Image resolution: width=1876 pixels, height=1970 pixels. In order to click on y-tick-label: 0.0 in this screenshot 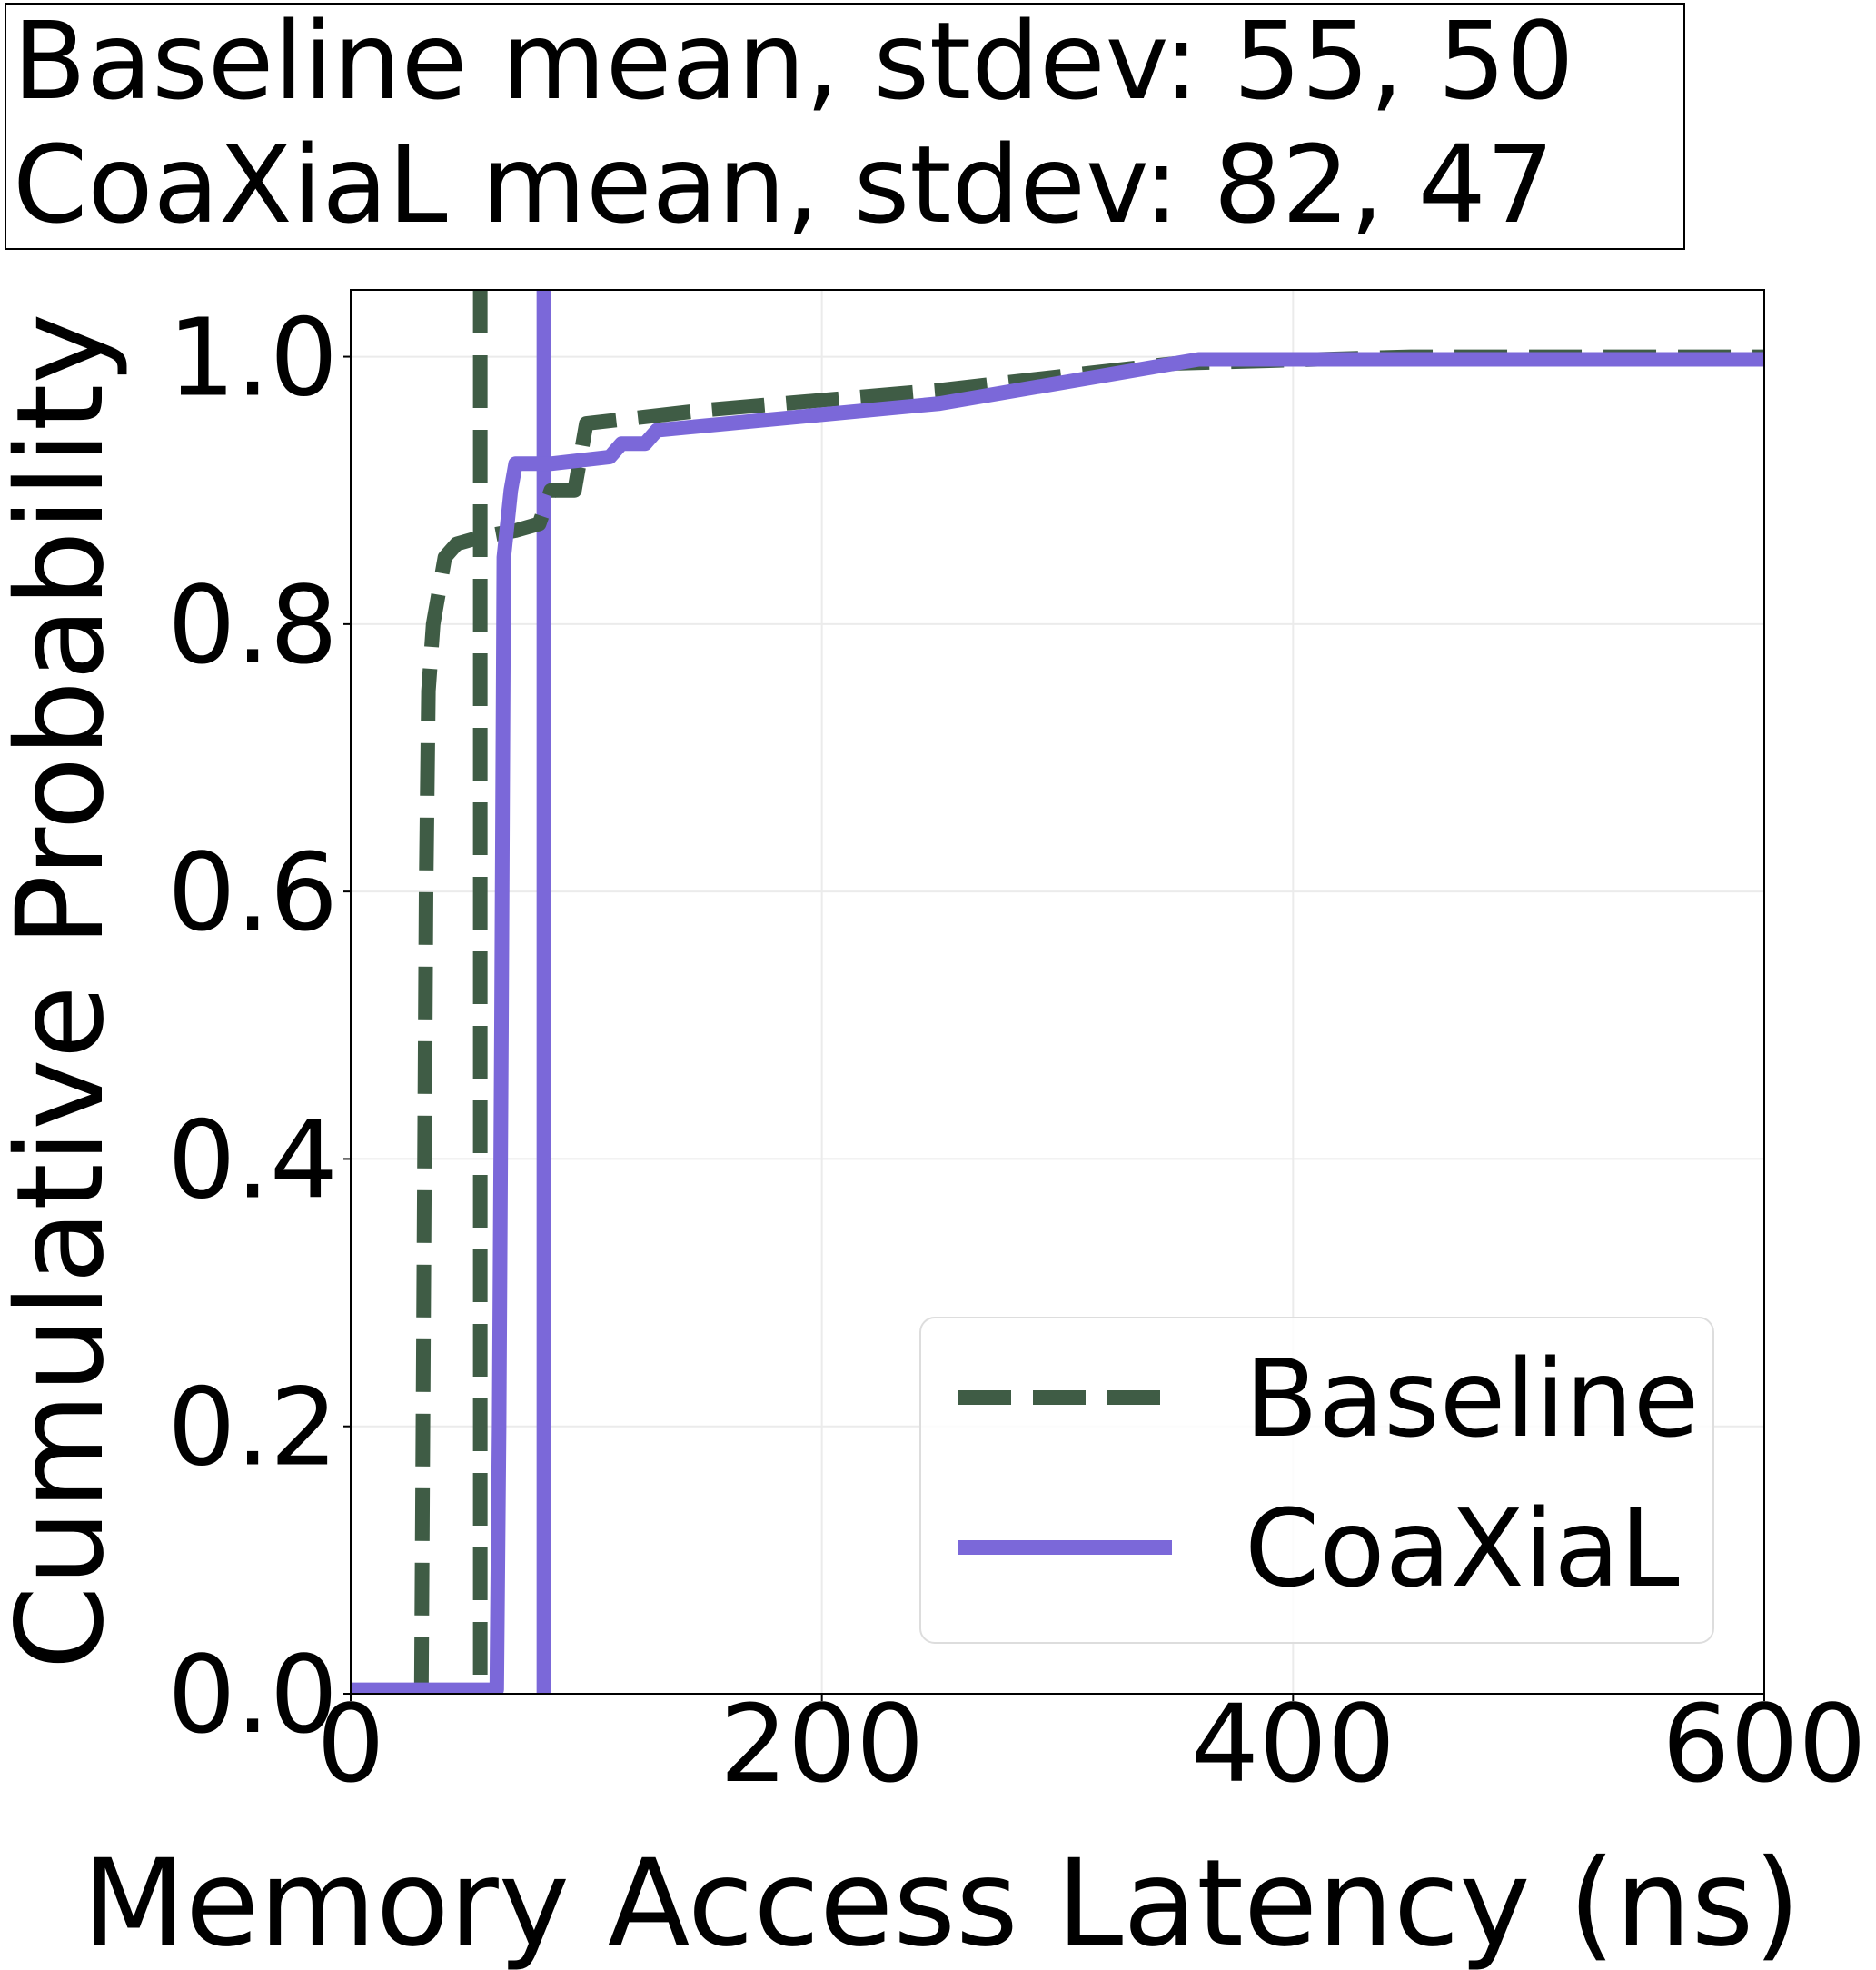, I will do `click(252, 1694)`.